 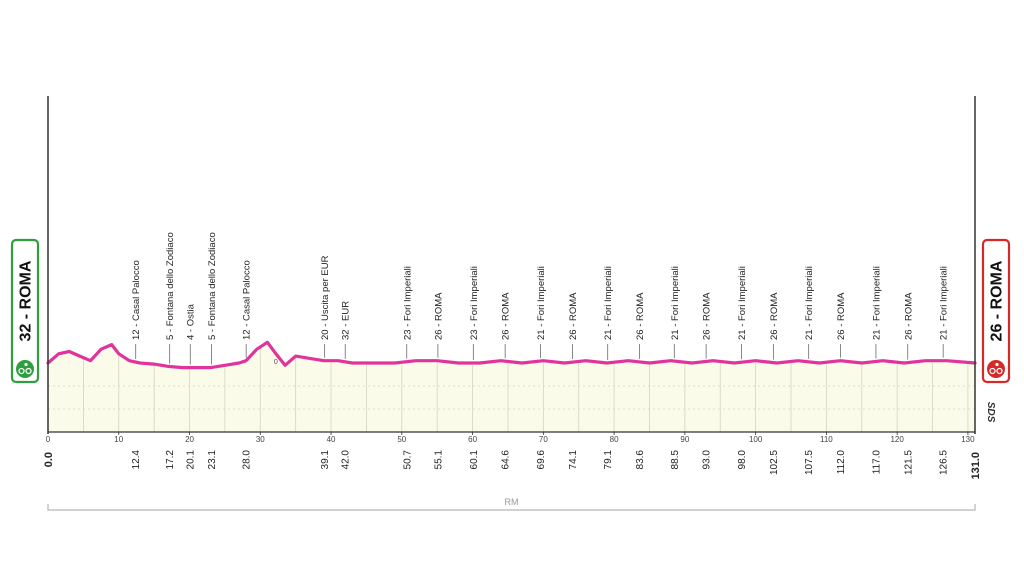 I want to click on waypoint-km-label: 12.4, so click(x=136, y=460).